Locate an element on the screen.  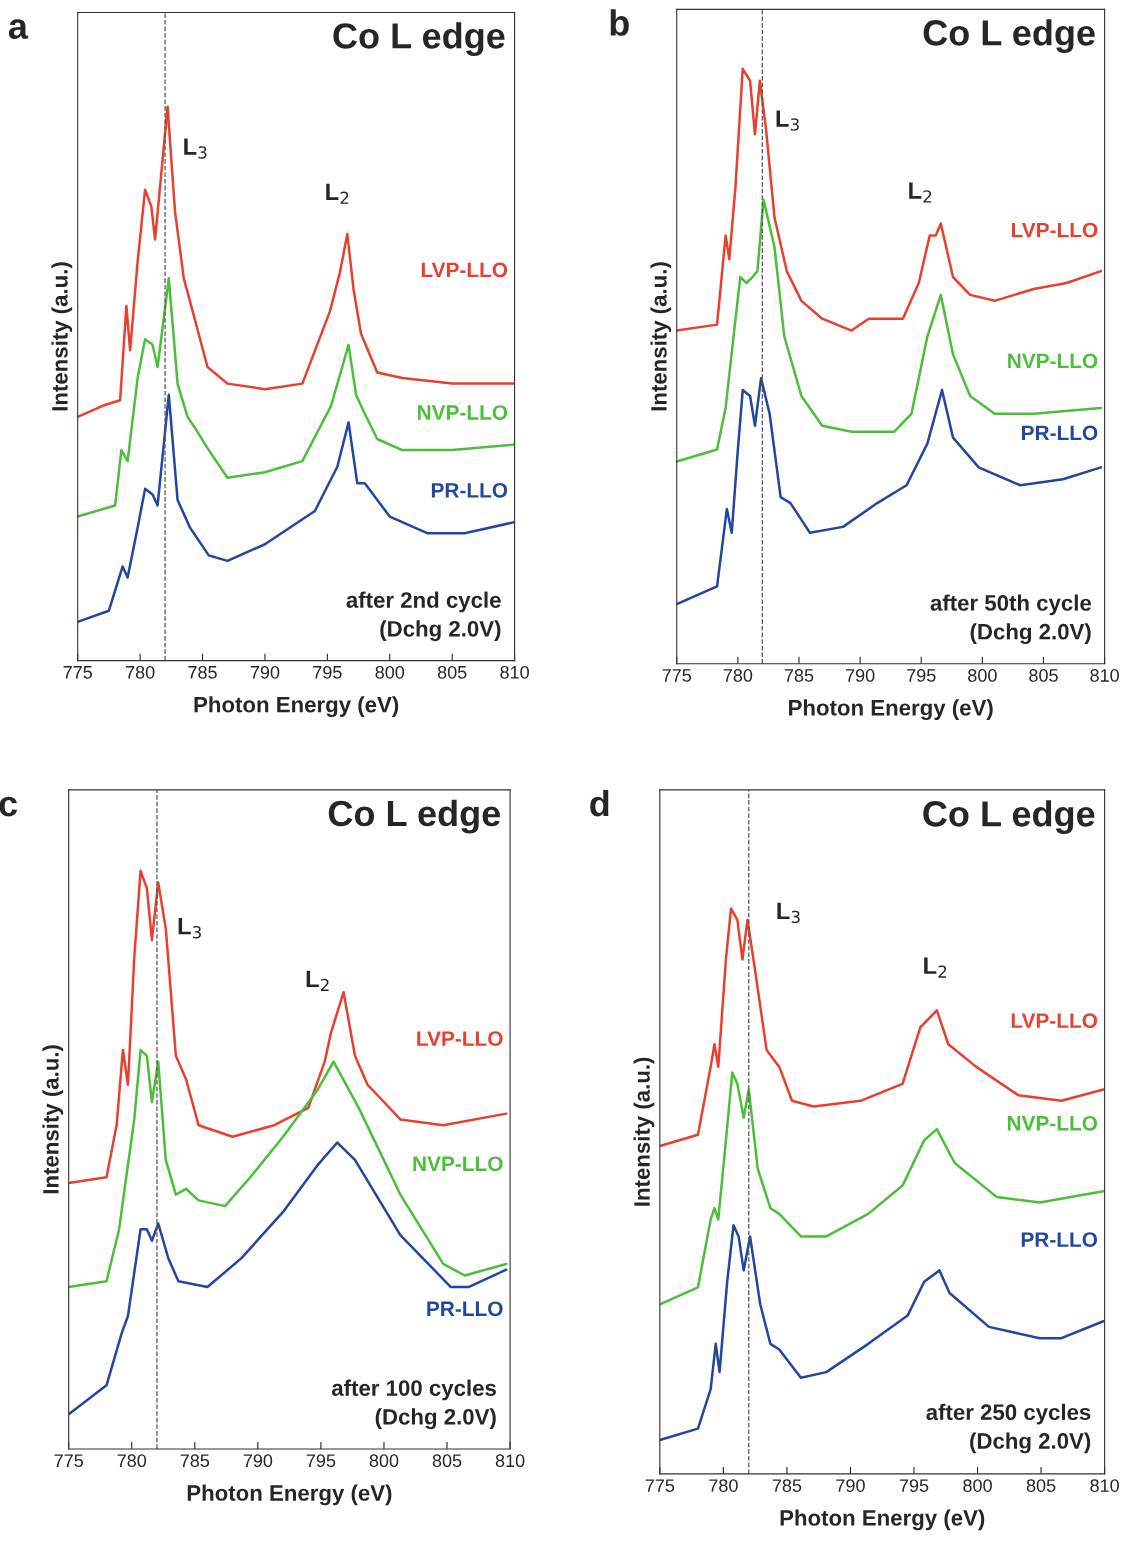
text: NVP-LLO is located at coordinates (1052, 1123).